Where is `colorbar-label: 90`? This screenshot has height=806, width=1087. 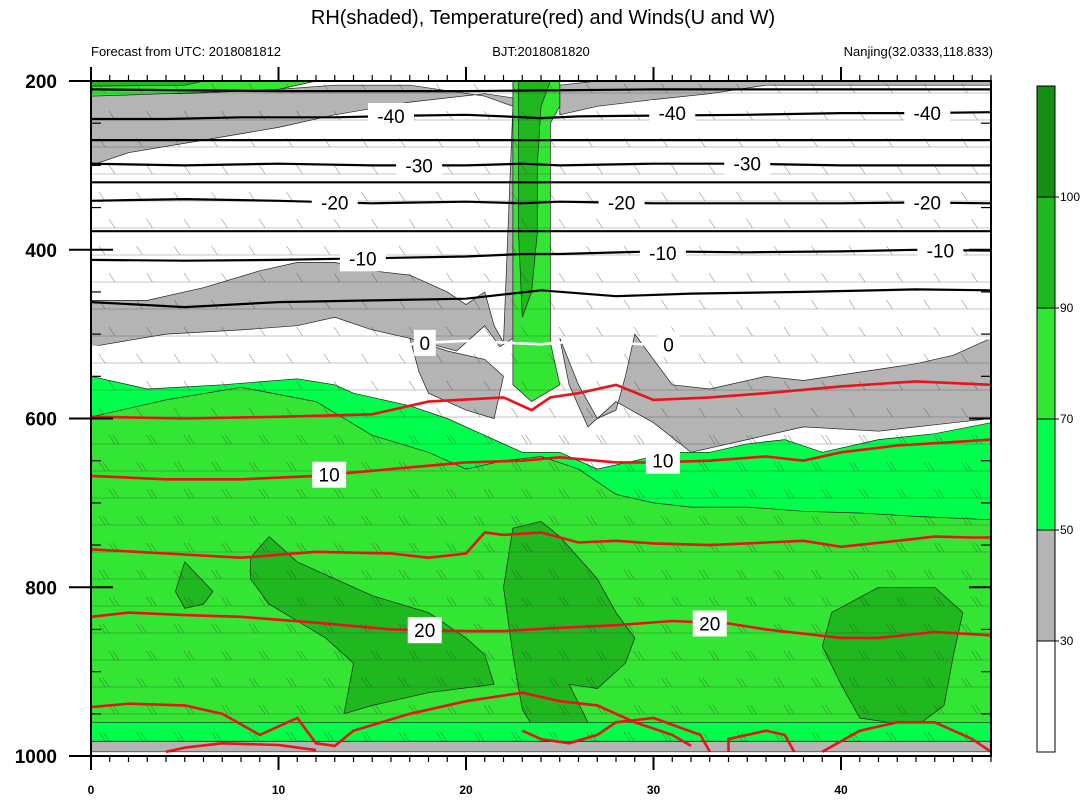
colorbar-label: 90 is located at coordinates (1067, 308).